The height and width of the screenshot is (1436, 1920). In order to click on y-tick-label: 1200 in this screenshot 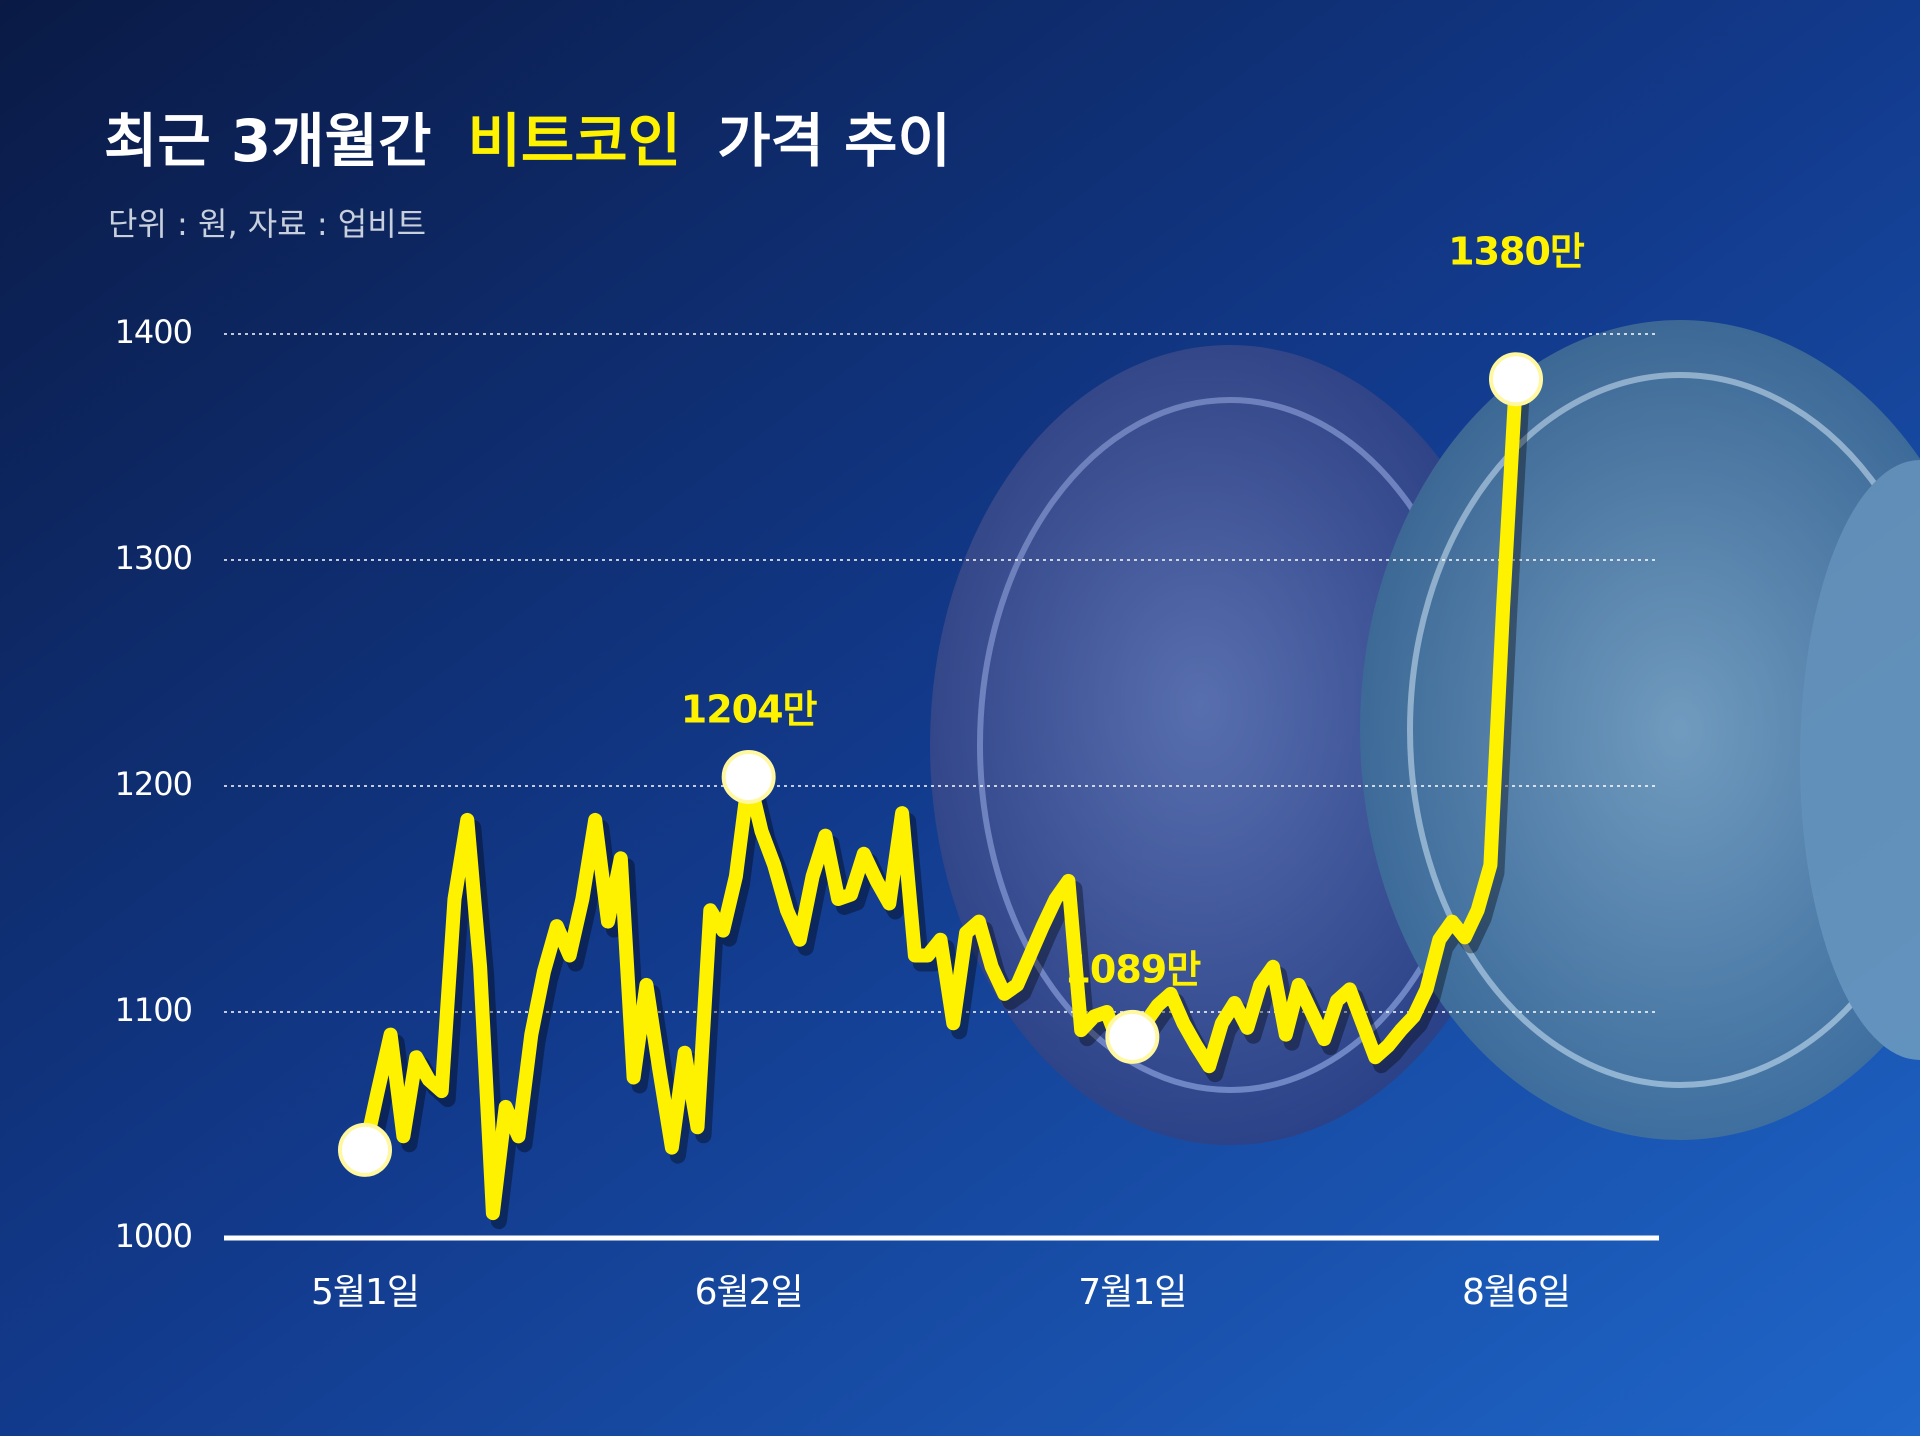, I will do `click(153, 784)`.